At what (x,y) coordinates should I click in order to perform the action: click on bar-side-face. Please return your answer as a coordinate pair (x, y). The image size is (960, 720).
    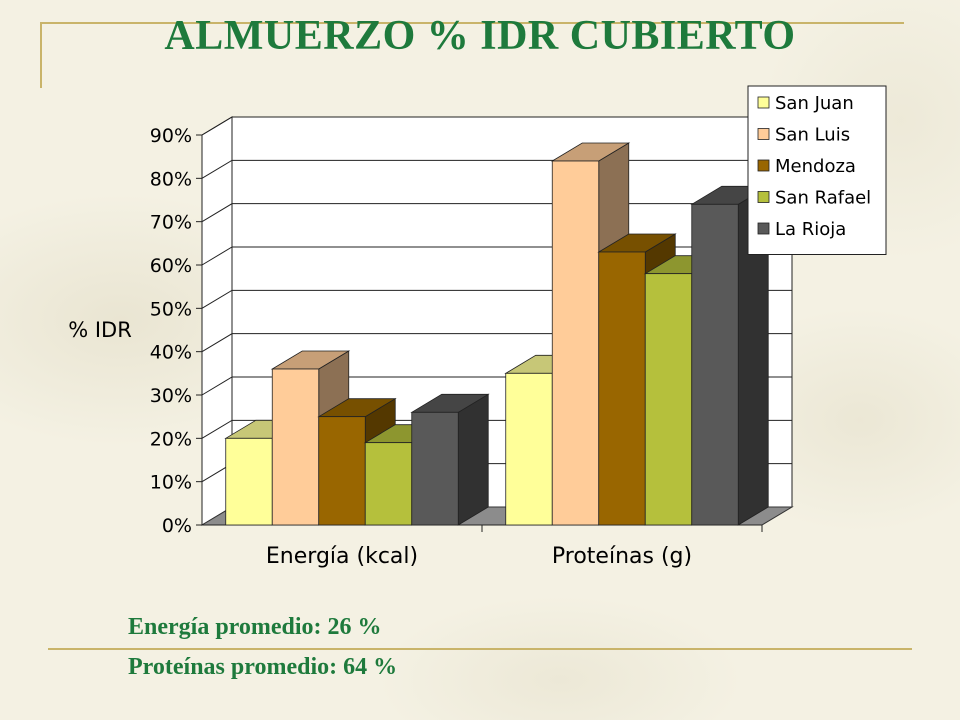
    Looking at the image, I should click on (473, 459).